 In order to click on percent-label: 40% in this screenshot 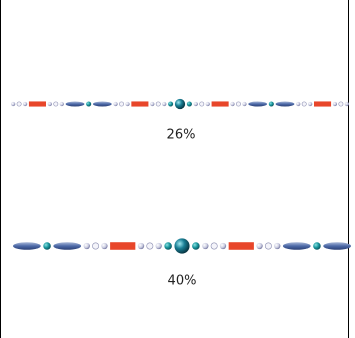, I will do `click(182, 281)`.